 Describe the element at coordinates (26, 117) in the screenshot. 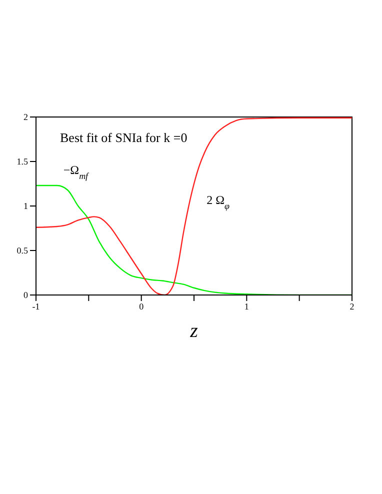

I see `y-tick-label: 2` at that location.